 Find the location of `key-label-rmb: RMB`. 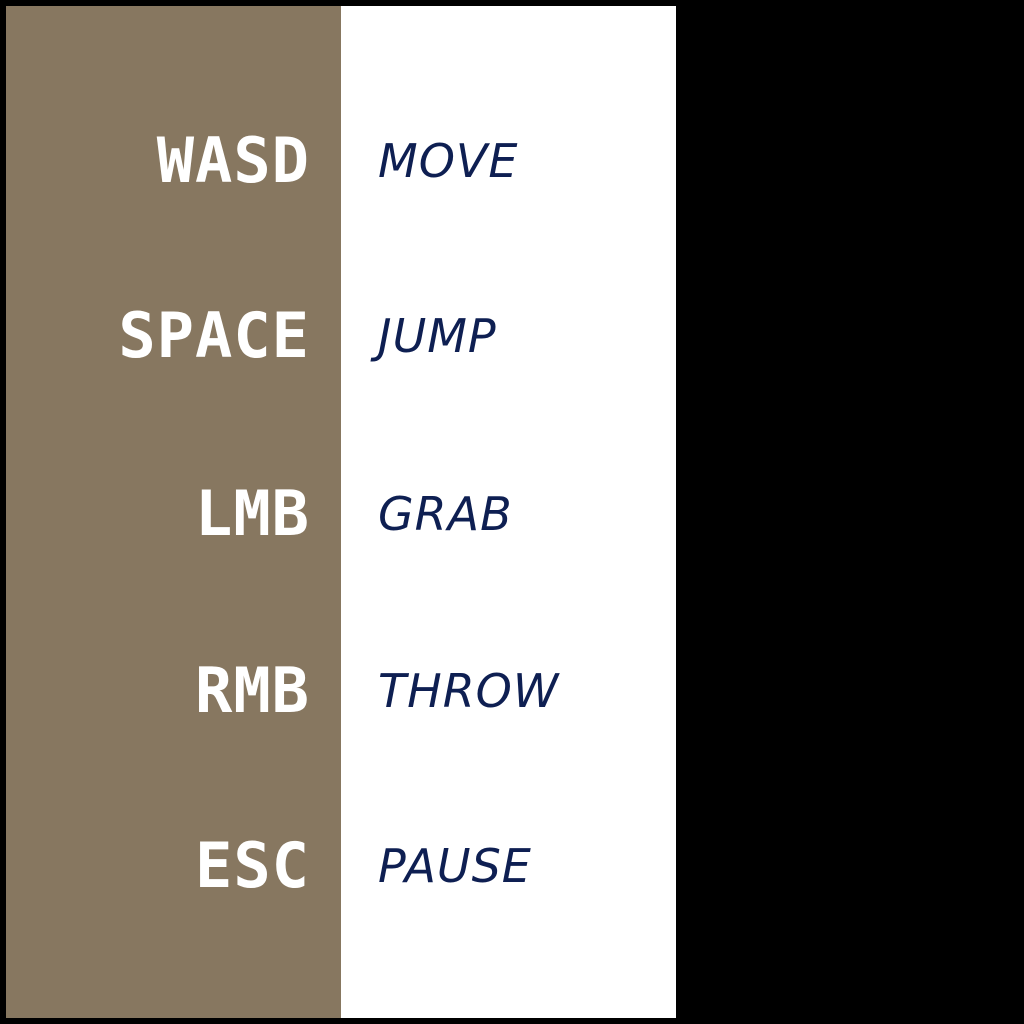

key-label-rmb: RMB is located at coordinates (252, 690).